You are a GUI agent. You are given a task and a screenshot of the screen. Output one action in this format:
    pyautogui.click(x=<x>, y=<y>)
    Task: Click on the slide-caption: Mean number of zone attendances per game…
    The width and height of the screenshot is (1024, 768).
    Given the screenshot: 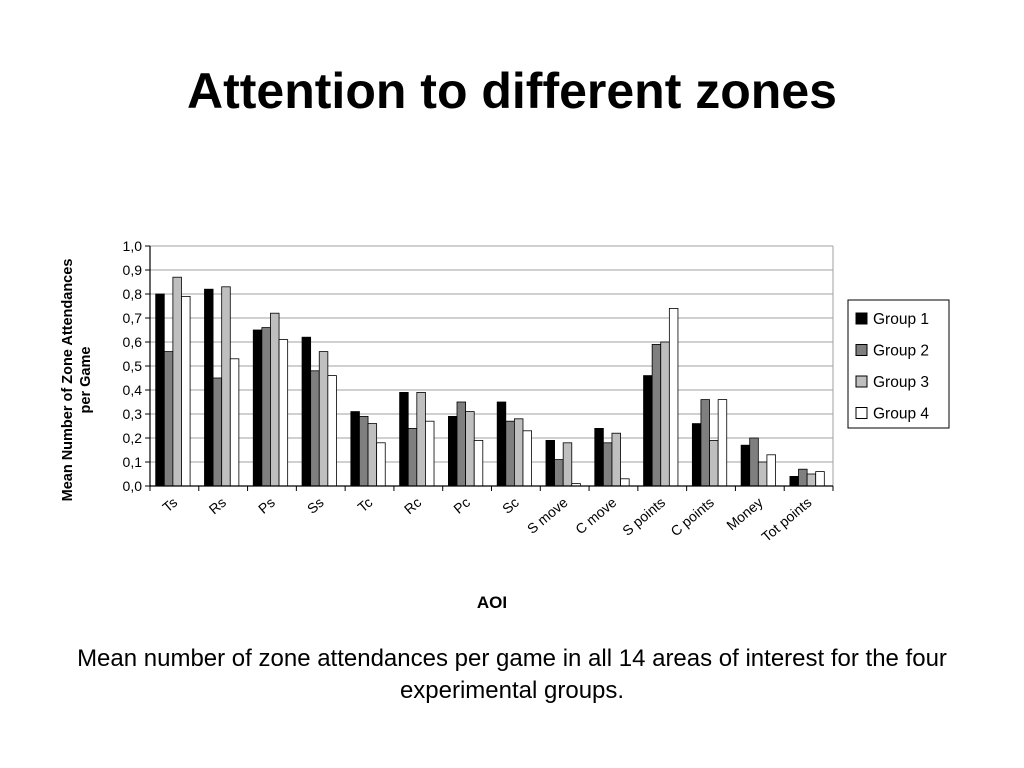 What is the action you would take?
    pyautogui.click(x=512, y=674)
    